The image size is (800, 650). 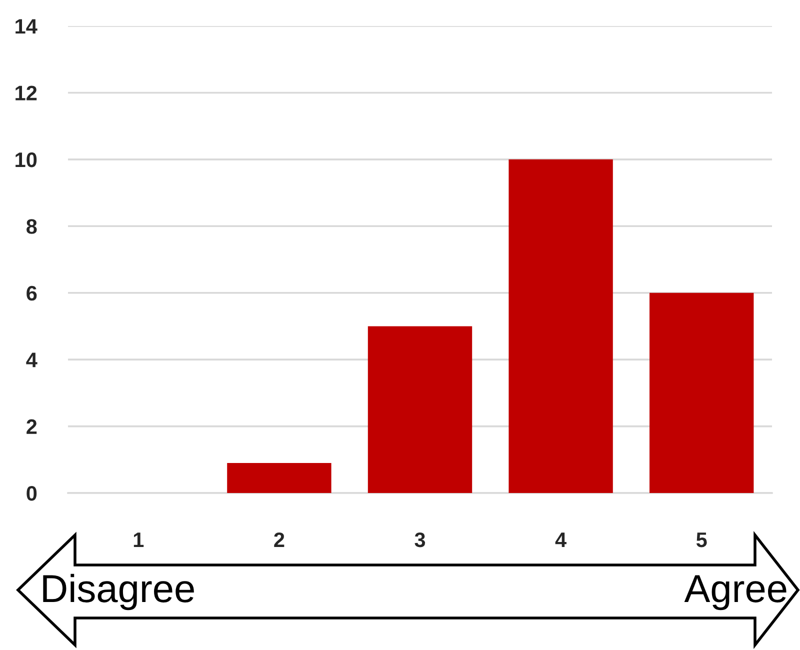 I want to click on x-tick-label: 2, so click(x=279, y=540).